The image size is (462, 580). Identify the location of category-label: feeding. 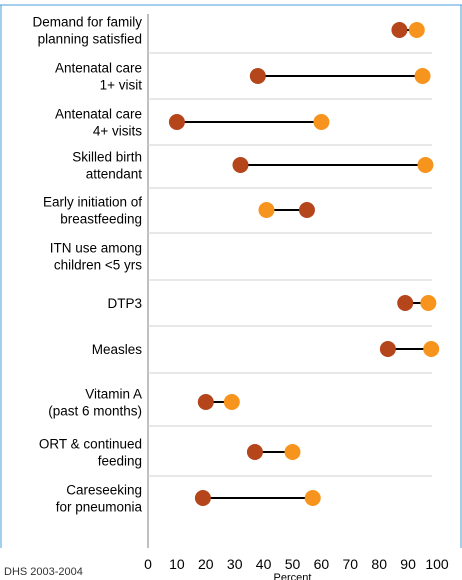
(120, 461).